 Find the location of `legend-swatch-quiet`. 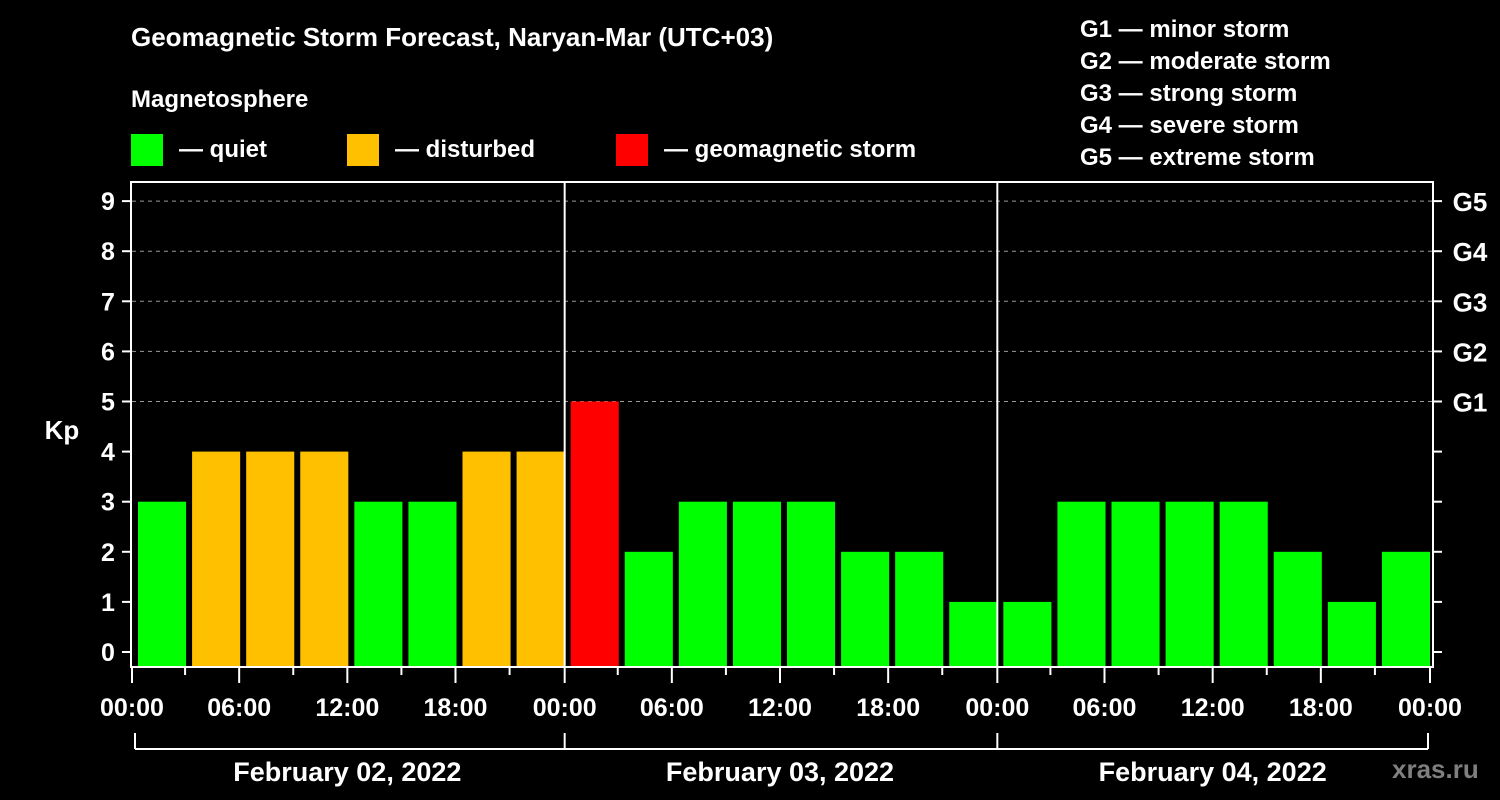

legend-swatch-quiet is located at coordinates (147, 150).